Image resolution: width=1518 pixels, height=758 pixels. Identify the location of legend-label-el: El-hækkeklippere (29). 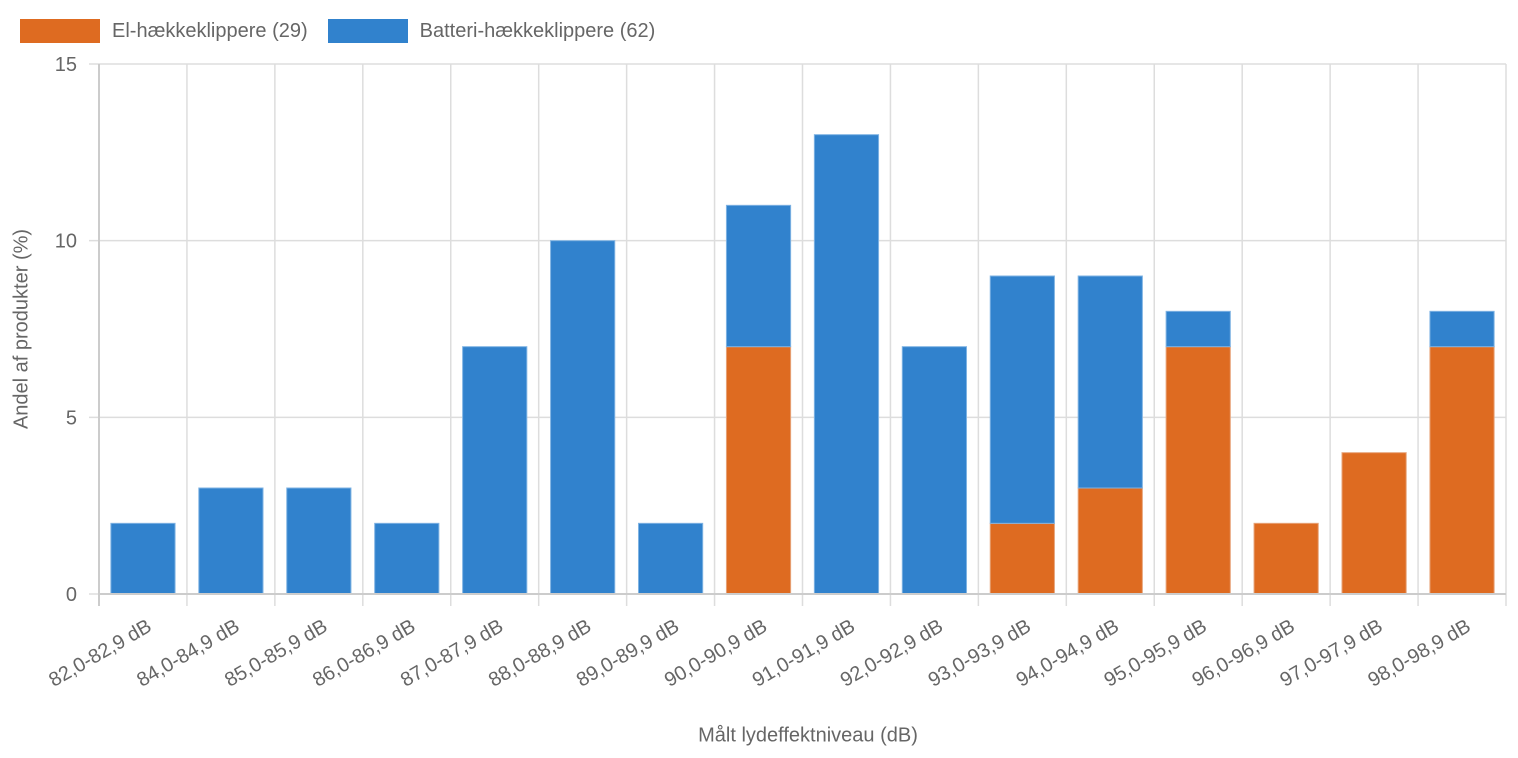
(210, 30).